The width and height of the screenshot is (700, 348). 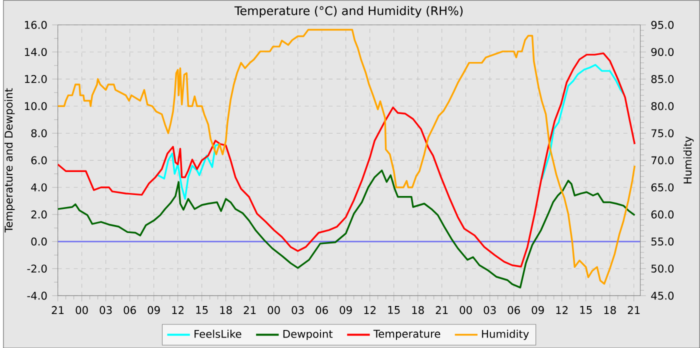 What do you see at coordinates (218, 333) in the screenshot?
I see `legend-label: FeelsLike` at bounding box center [218, 333].